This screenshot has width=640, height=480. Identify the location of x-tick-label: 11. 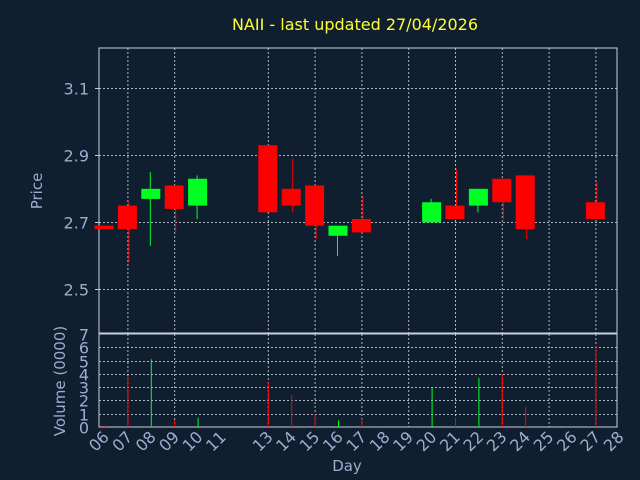
(216, 441).